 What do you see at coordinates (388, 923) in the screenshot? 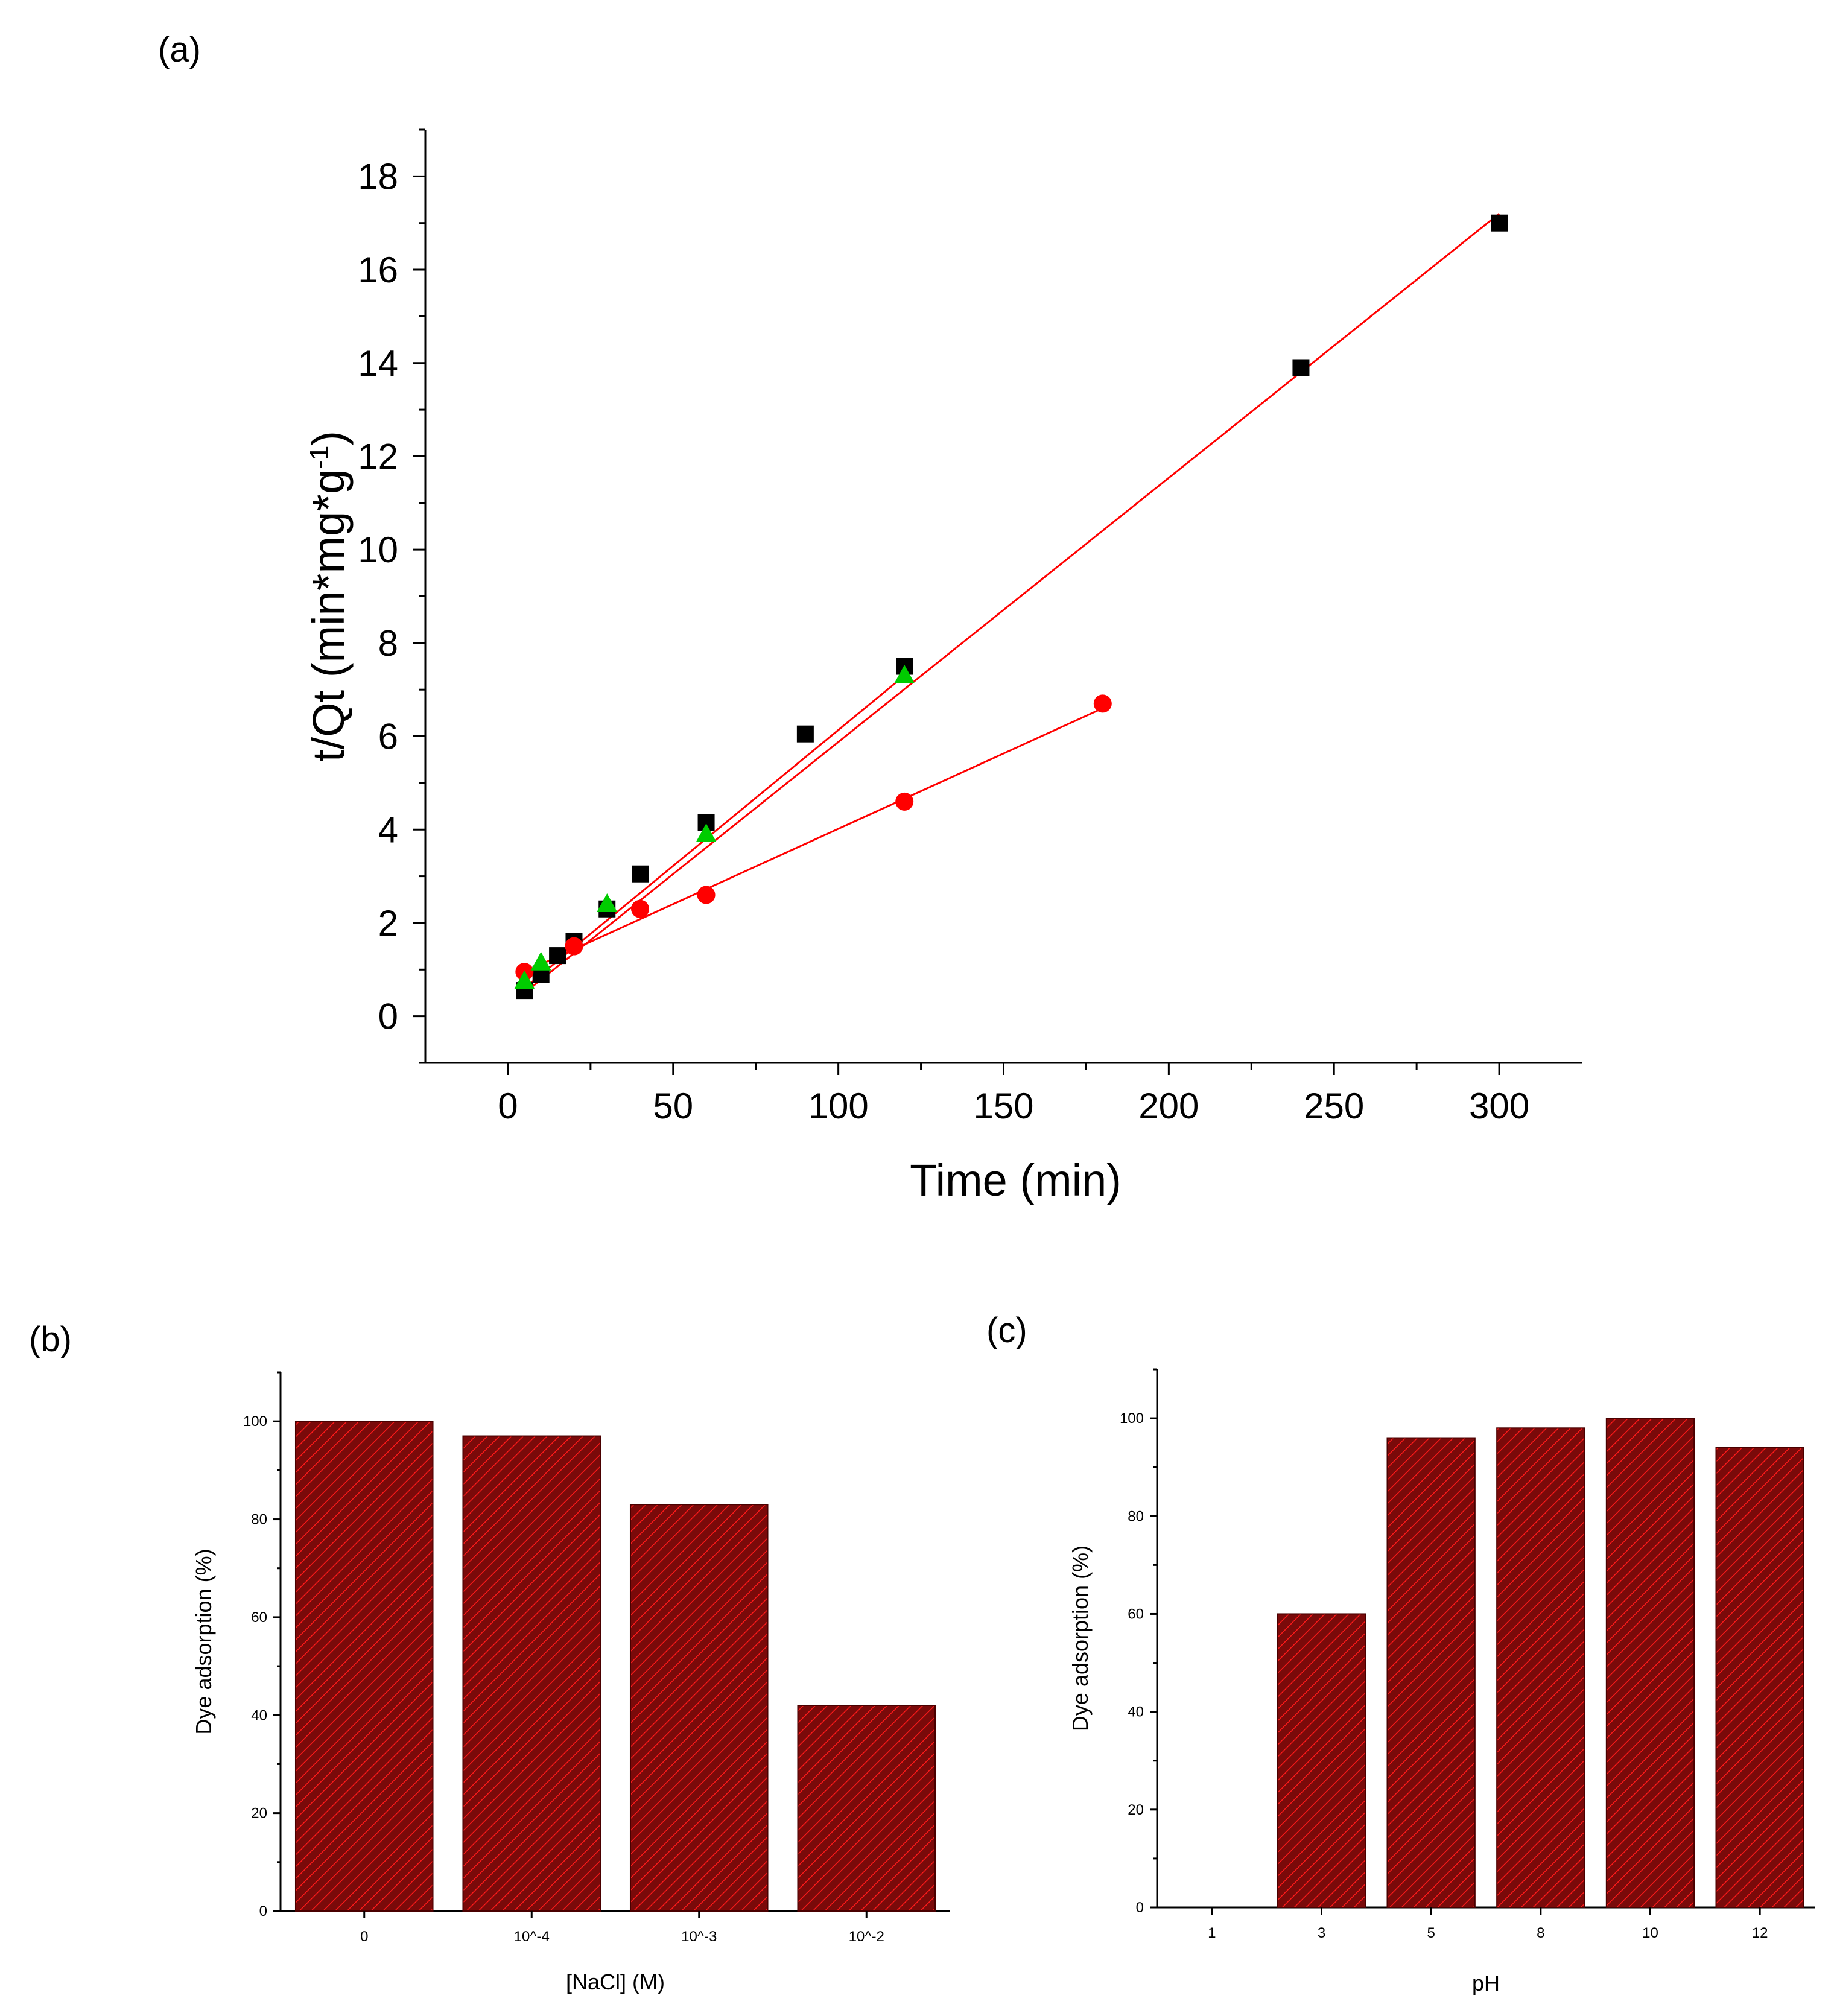
I see `y-tick-label: 2` at bounding box center [388, 923].